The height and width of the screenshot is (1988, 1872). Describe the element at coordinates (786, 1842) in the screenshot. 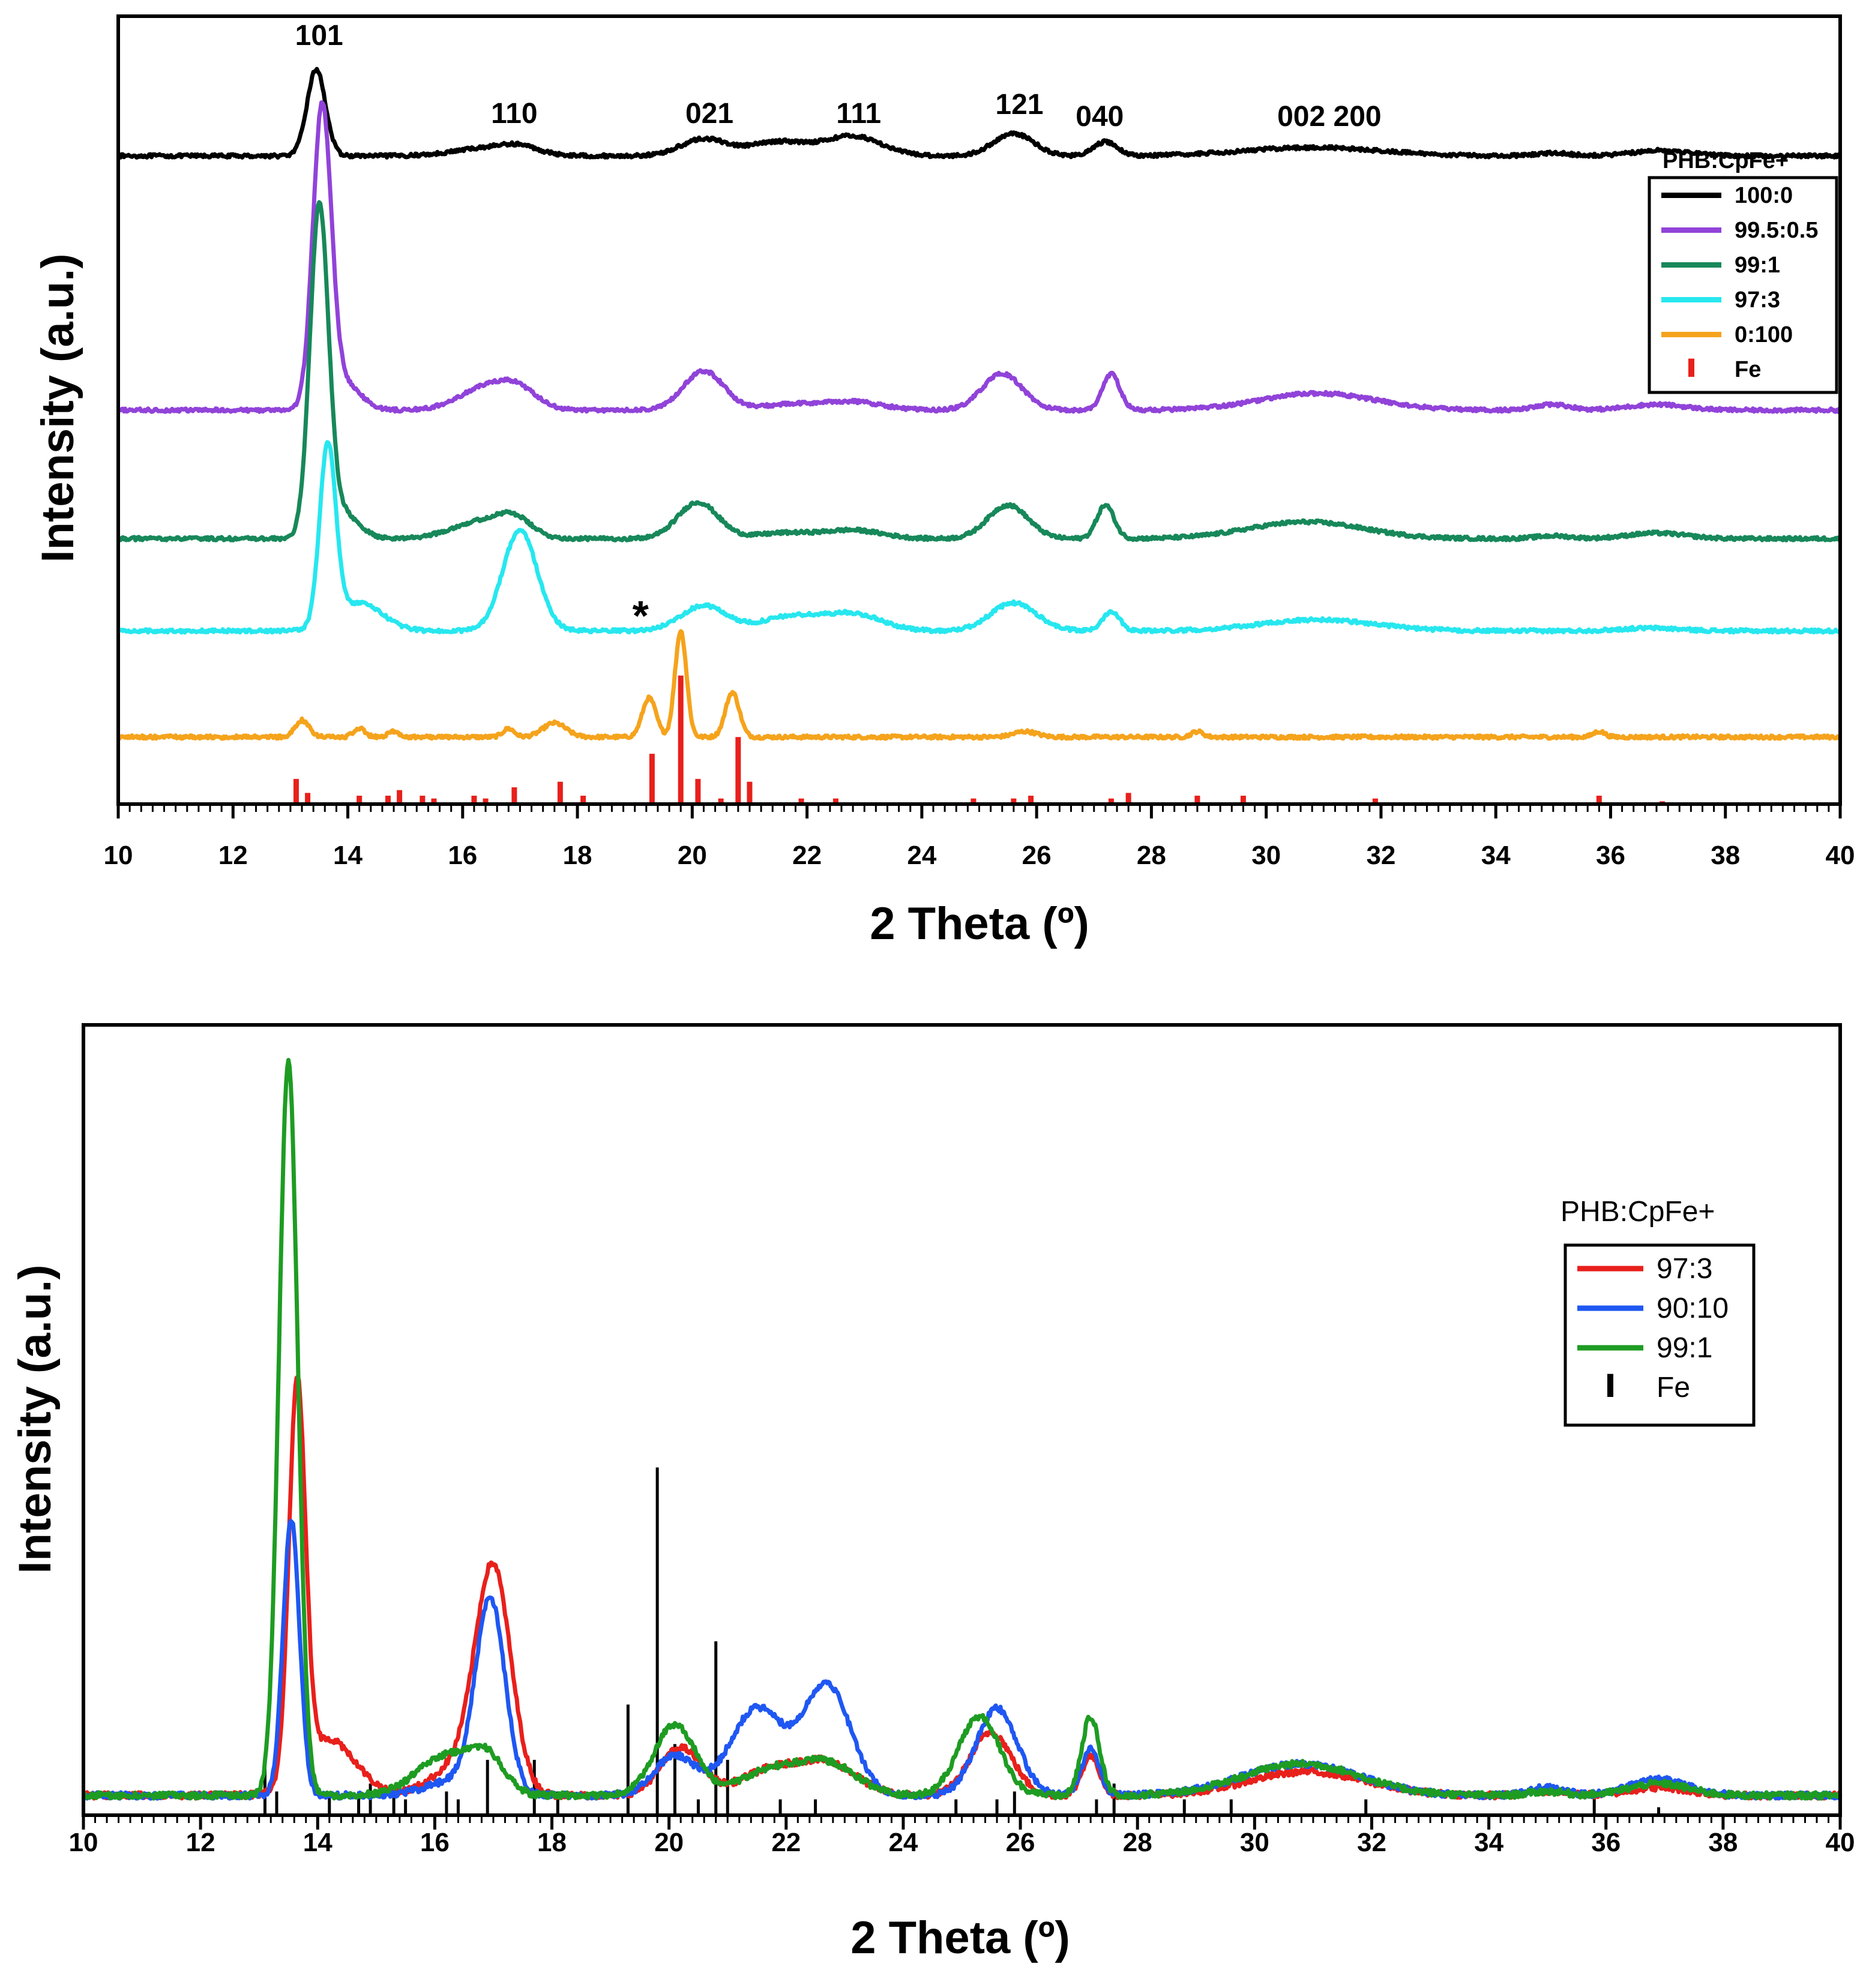

I see `x-tick-label: 22` at that location.